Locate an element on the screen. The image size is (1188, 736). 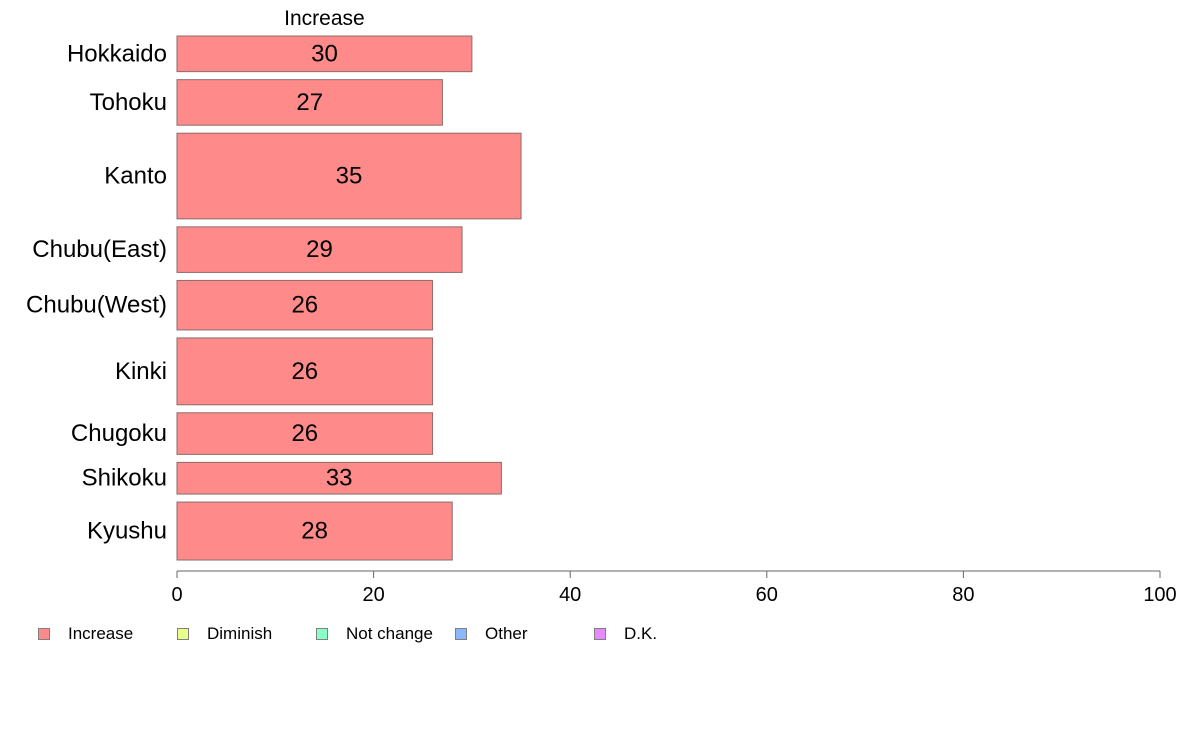
bar-chubu-west--0 is located at coordinates (305, 305).